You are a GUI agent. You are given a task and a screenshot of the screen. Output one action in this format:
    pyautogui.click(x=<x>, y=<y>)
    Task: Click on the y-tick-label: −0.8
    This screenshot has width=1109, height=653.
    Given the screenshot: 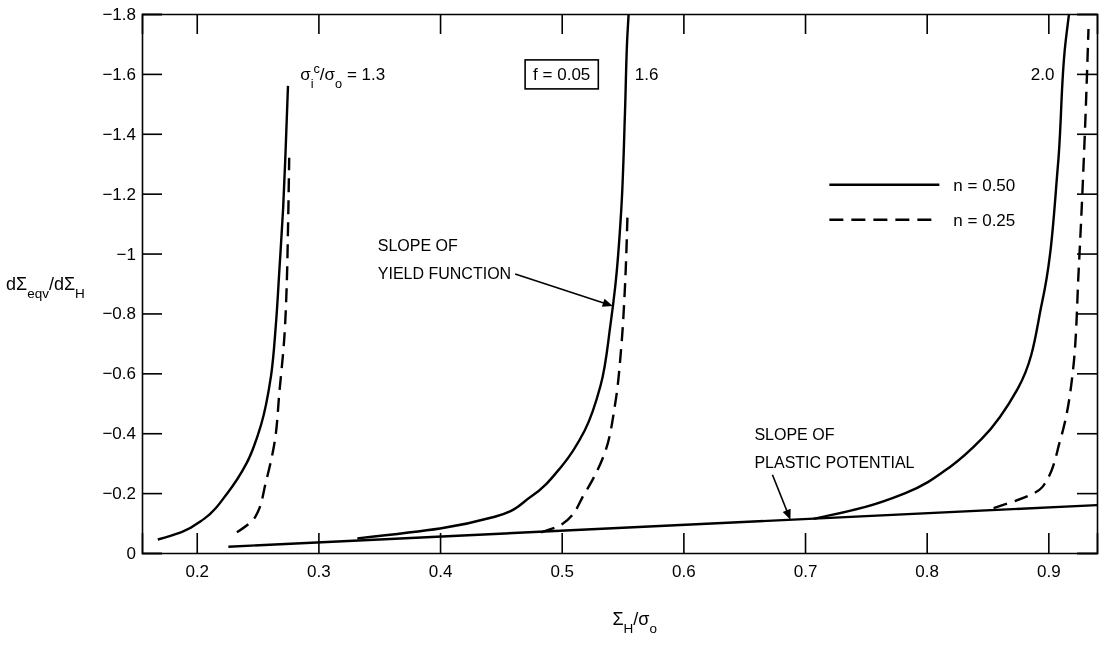 What is the action you would take?
    pyautogui.click(x=119, y=314)
    